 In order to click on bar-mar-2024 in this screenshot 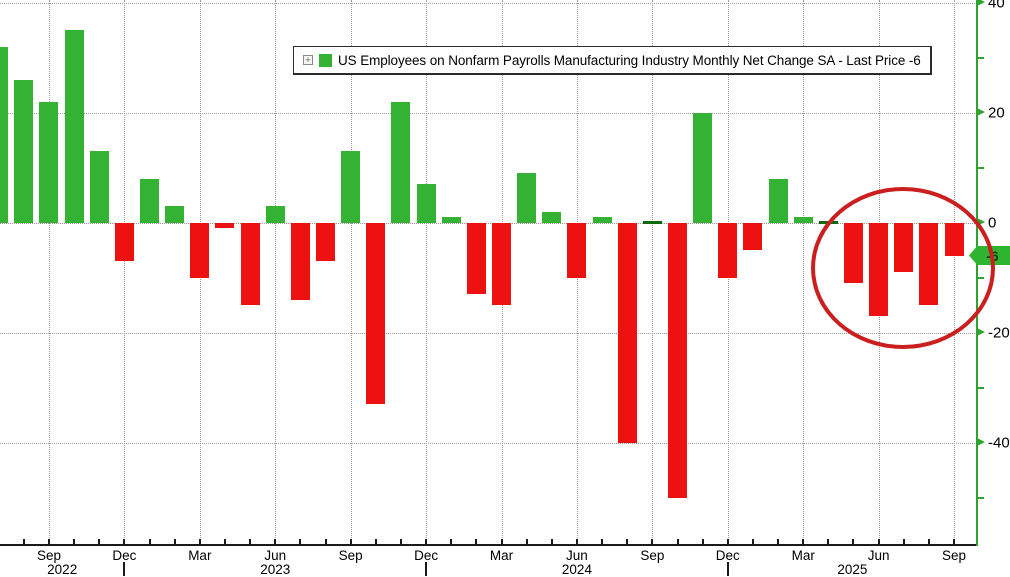, I will do `click(502, 263)`.